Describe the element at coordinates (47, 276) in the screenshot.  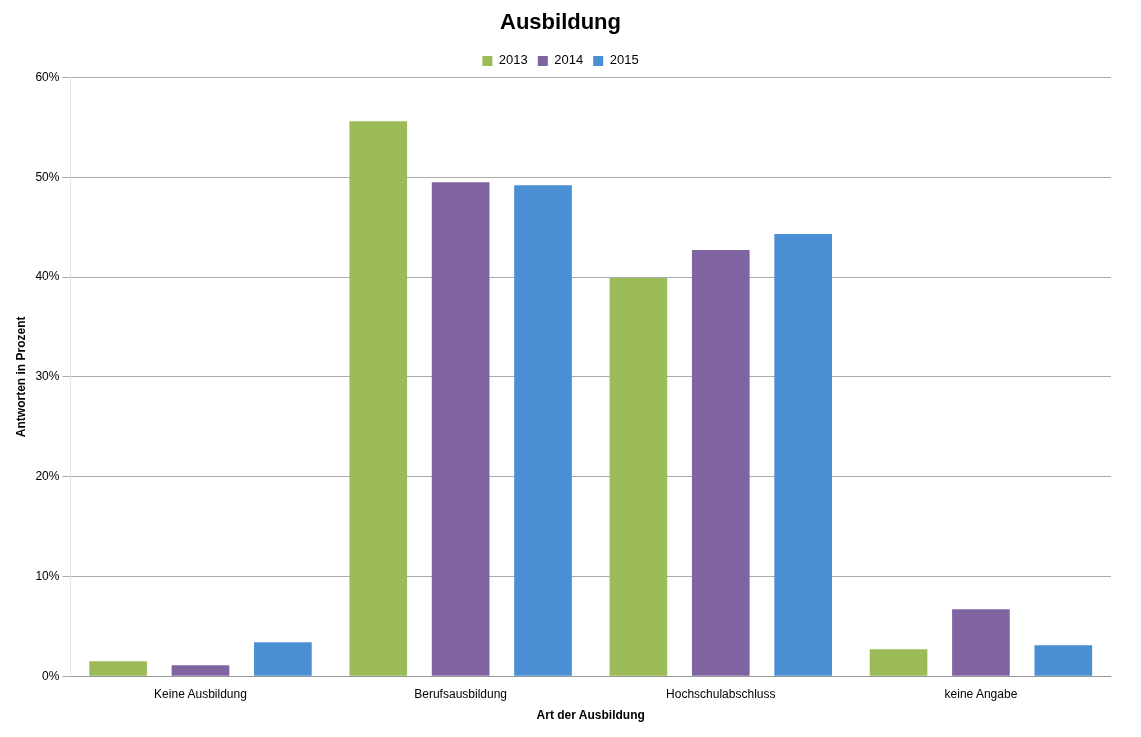
I see `y-tick-label: 40%` at that location.